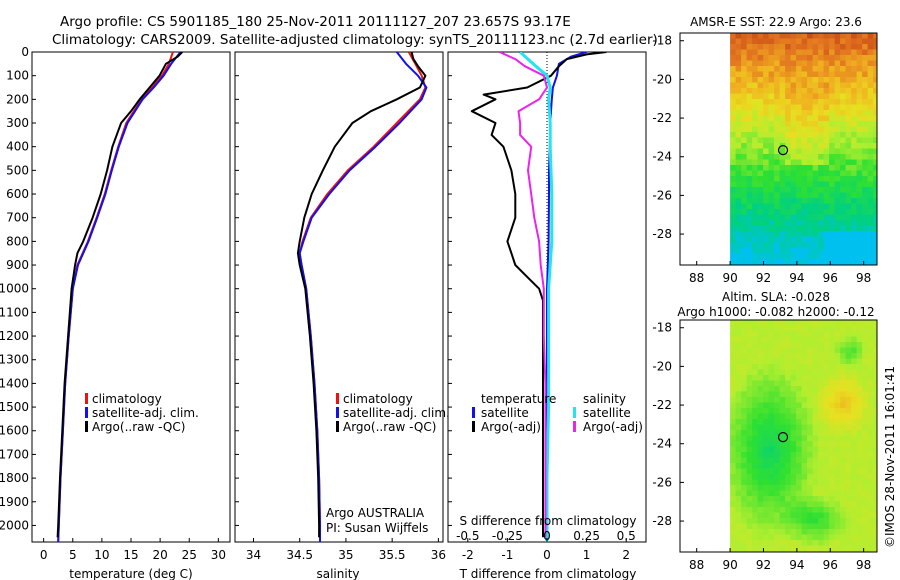 Image resolution: width=900 pixels, height=580 pixels. Describe the element at coordinates (803, 149) in the screenshot. I see `sst-heatmap-cells` at that location.